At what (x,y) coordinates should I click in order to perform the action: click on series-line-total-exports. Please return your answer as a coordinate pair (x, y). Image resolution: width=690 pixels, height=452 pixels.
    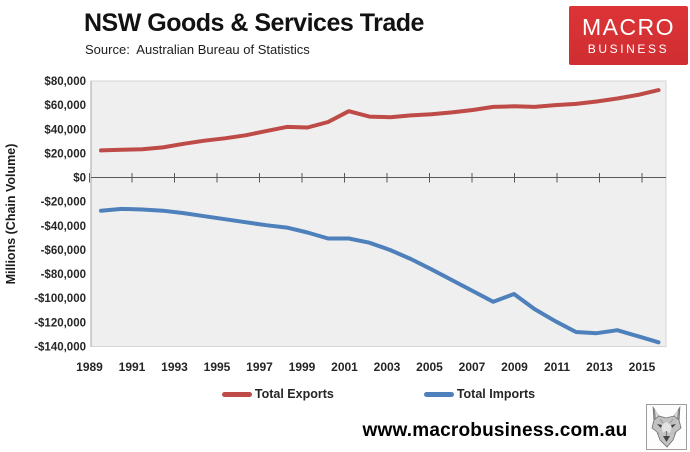
    Looking at the image, I should click on (380, 120).